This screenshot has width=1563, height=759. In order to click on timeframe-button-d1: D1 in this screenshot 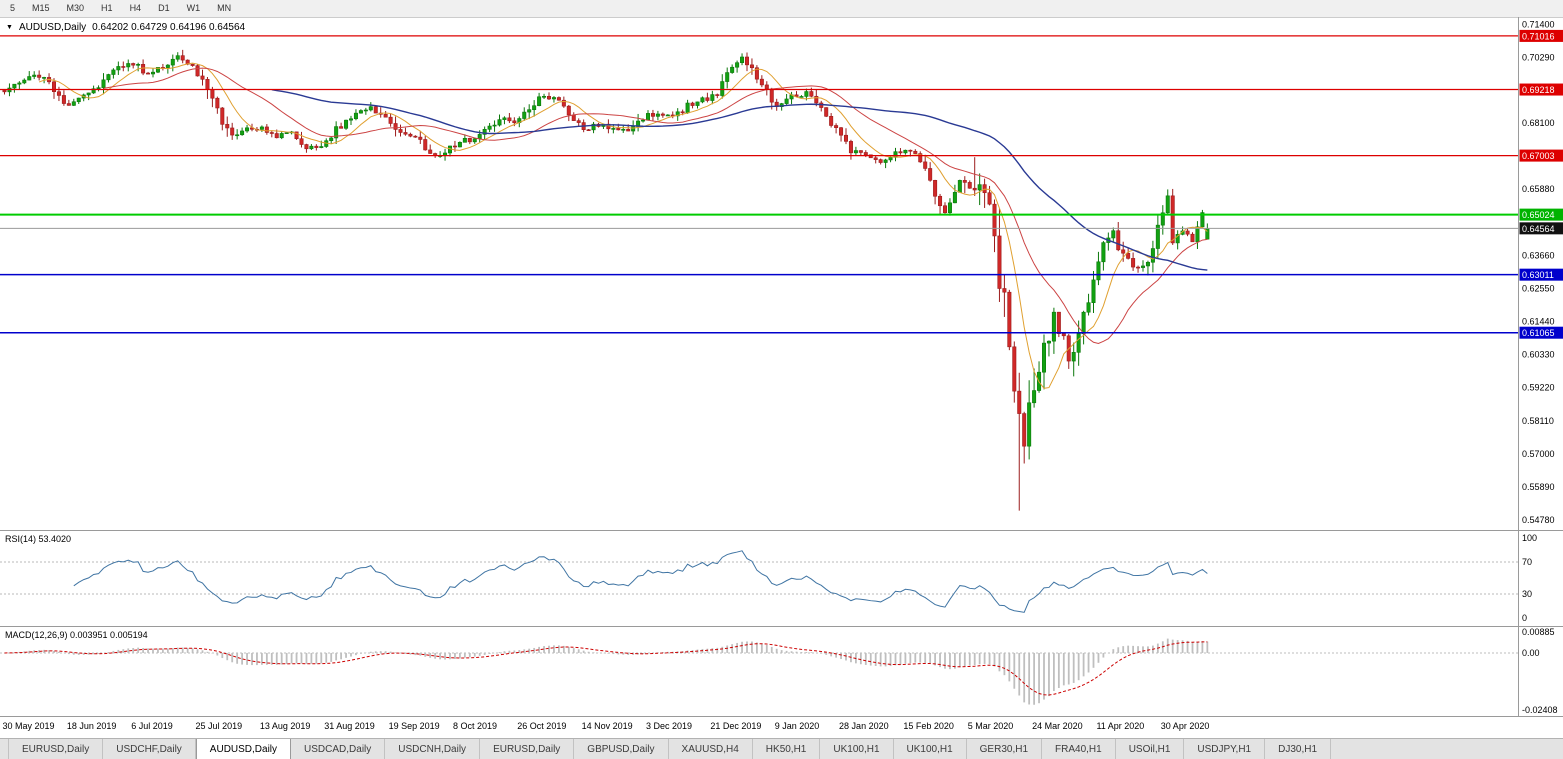, I will do `click(164, 8)`.